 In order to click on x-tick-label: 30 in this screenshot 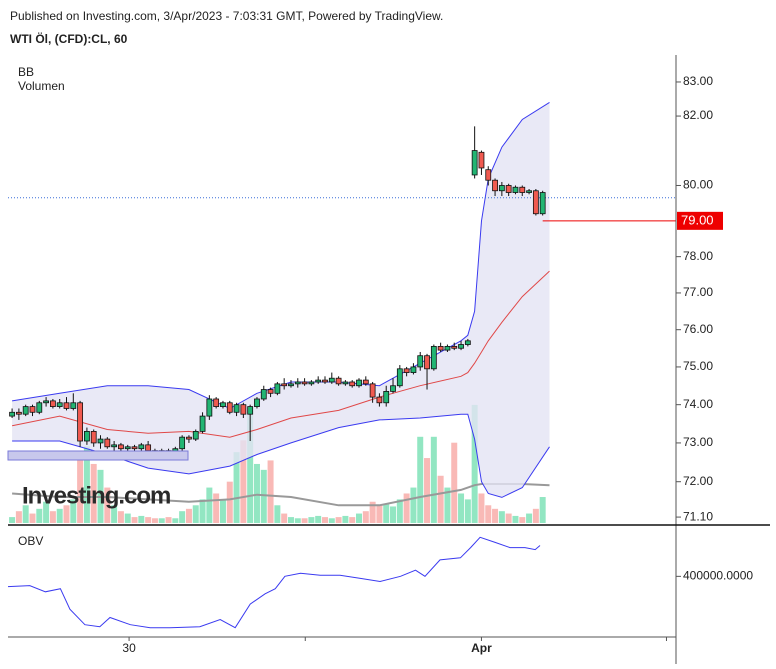, I will do `click(129, 648)`.